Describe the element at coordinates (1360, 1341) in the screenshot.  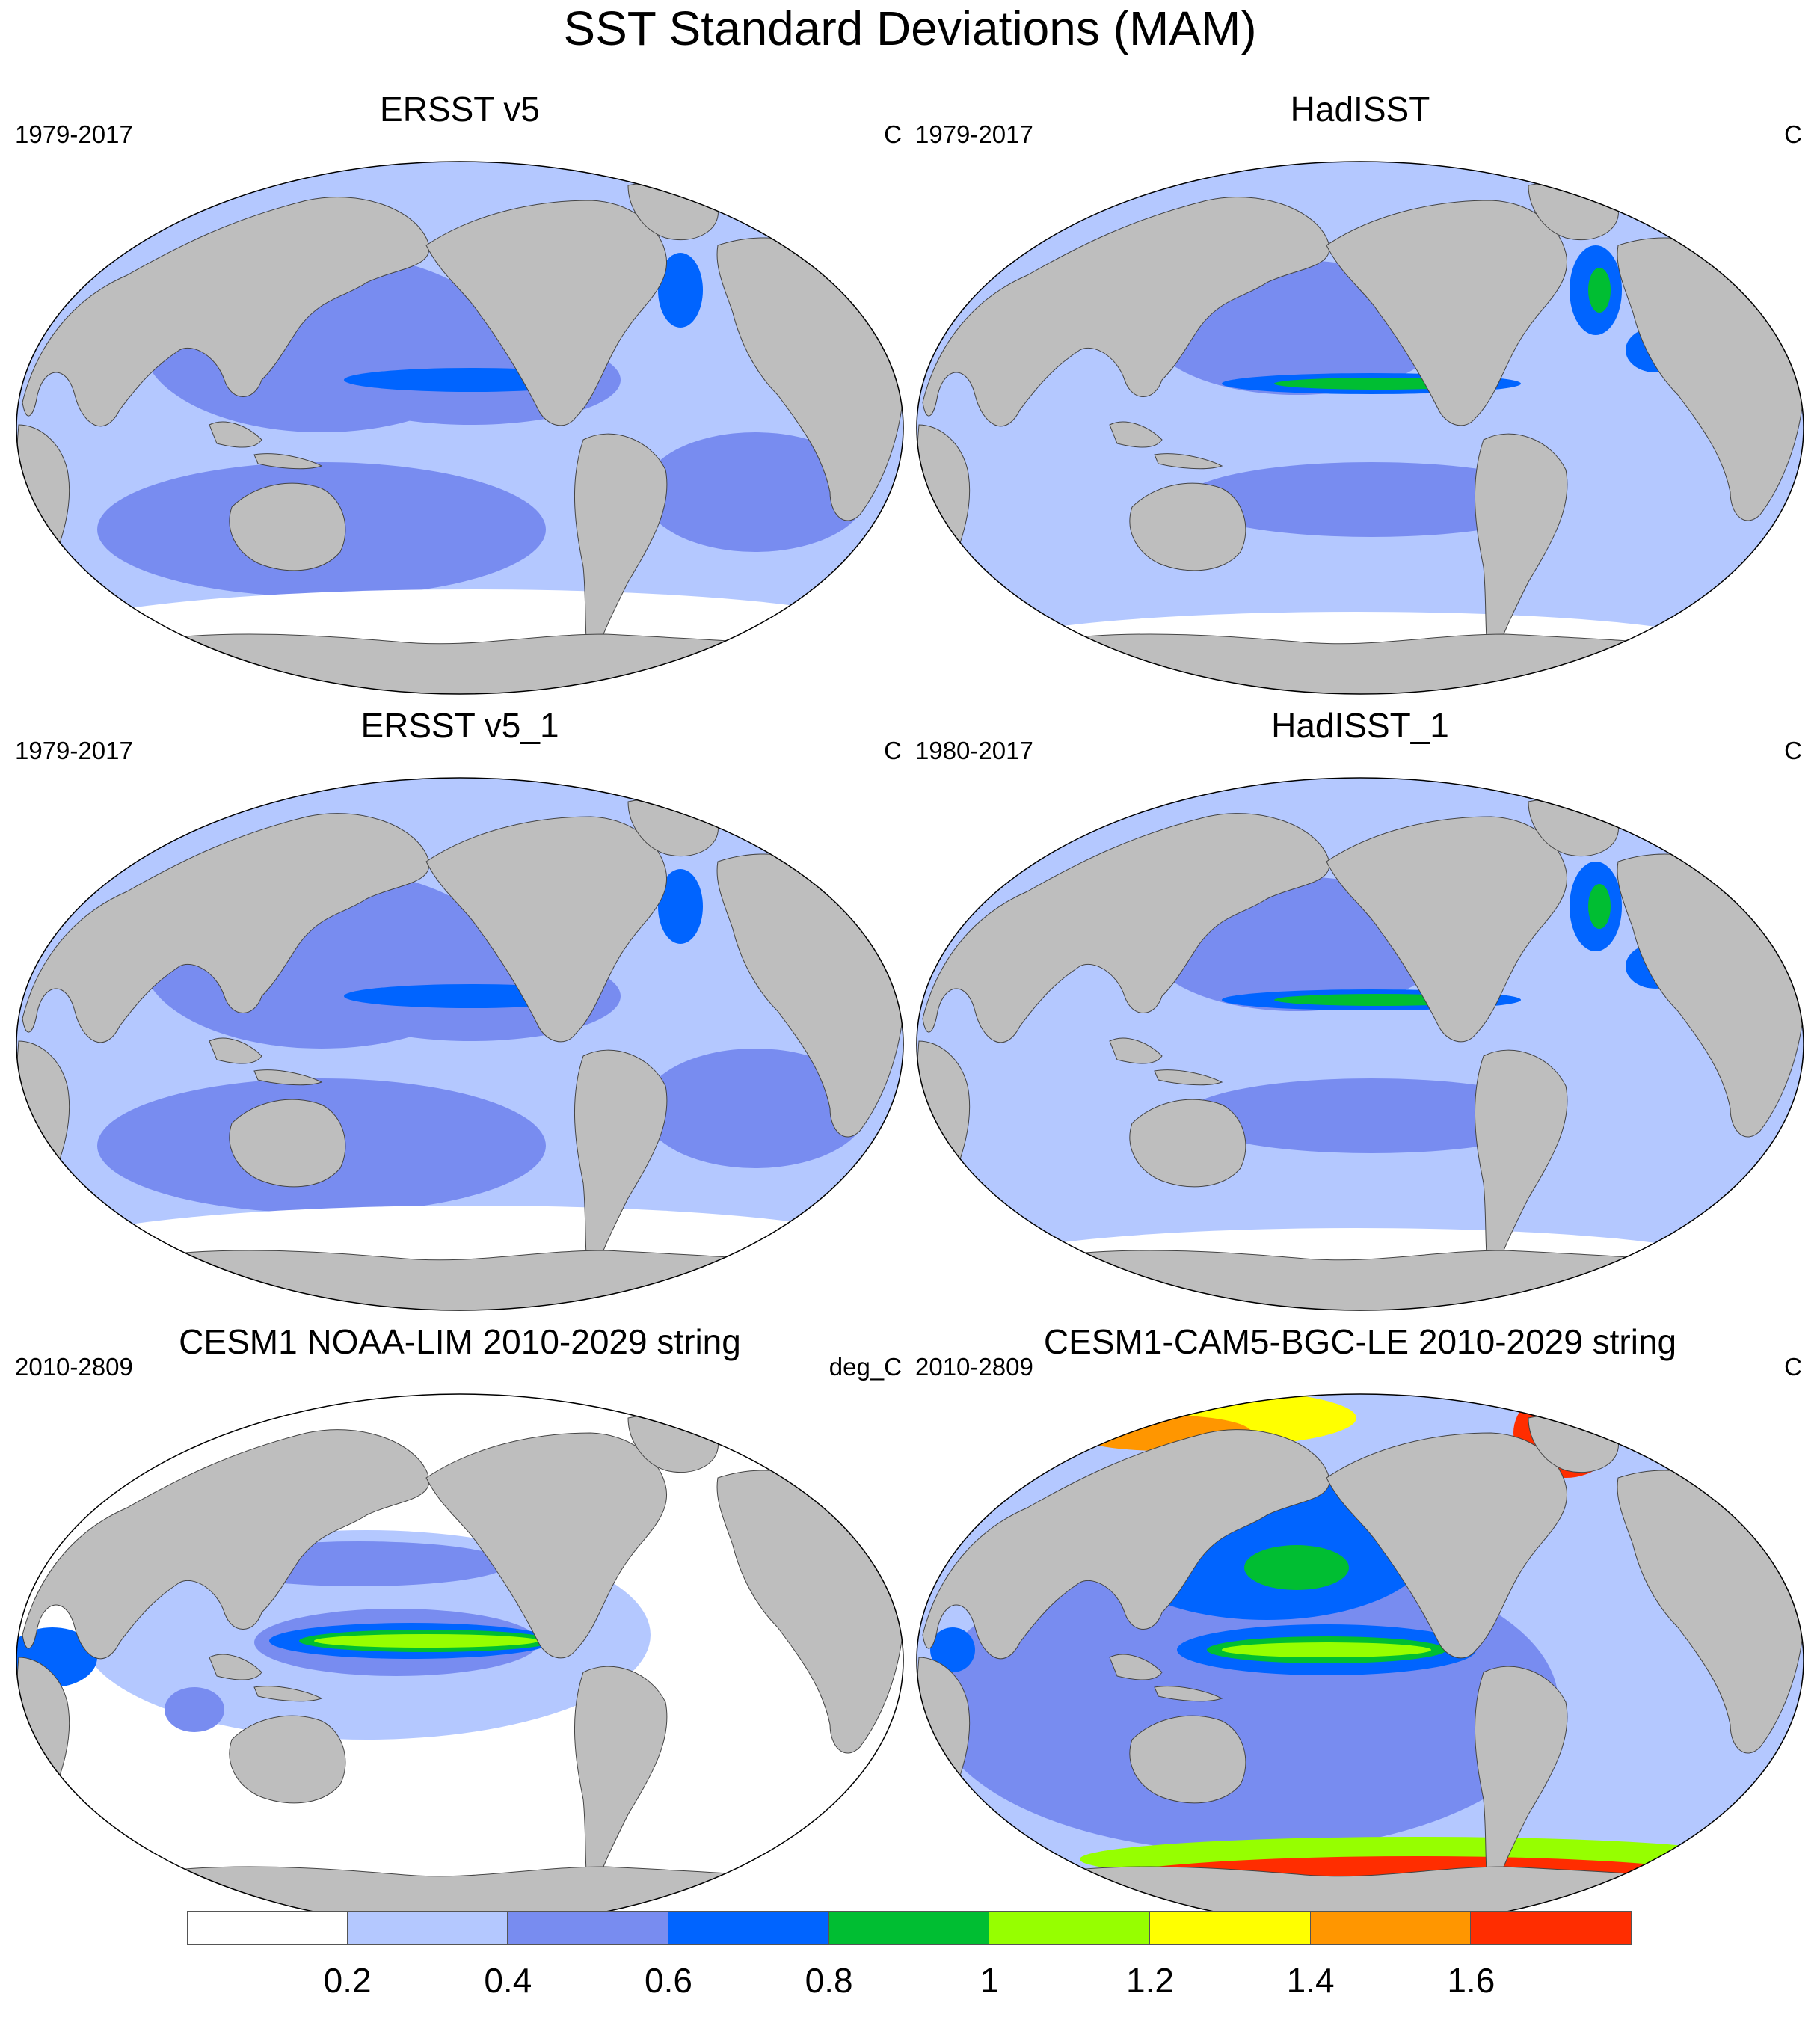
I see `panel-title: CESM1-CAM5-BGC-LE 2010-2029 string` at that location.